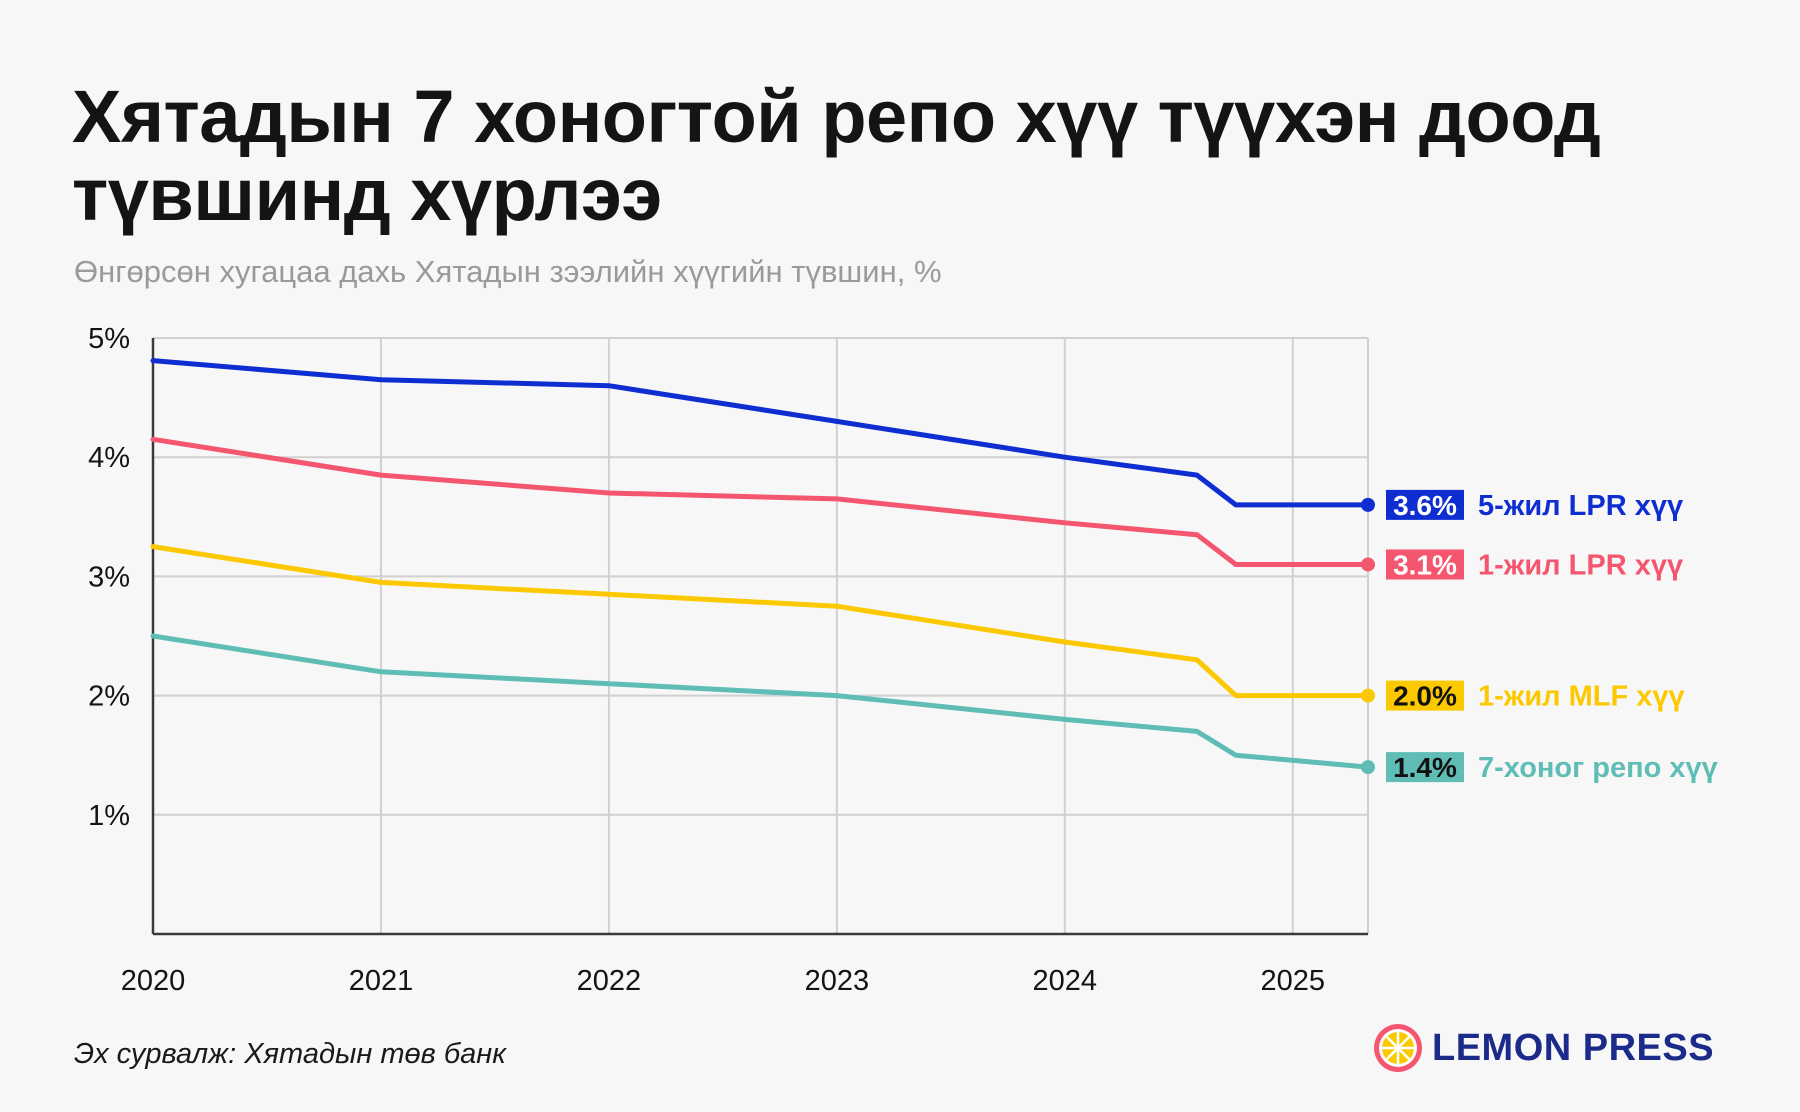 The width and height of the screenshot is (1800, 1112). I want to click on brand-logo: LEMON PRESS, so click(1543, 1048).